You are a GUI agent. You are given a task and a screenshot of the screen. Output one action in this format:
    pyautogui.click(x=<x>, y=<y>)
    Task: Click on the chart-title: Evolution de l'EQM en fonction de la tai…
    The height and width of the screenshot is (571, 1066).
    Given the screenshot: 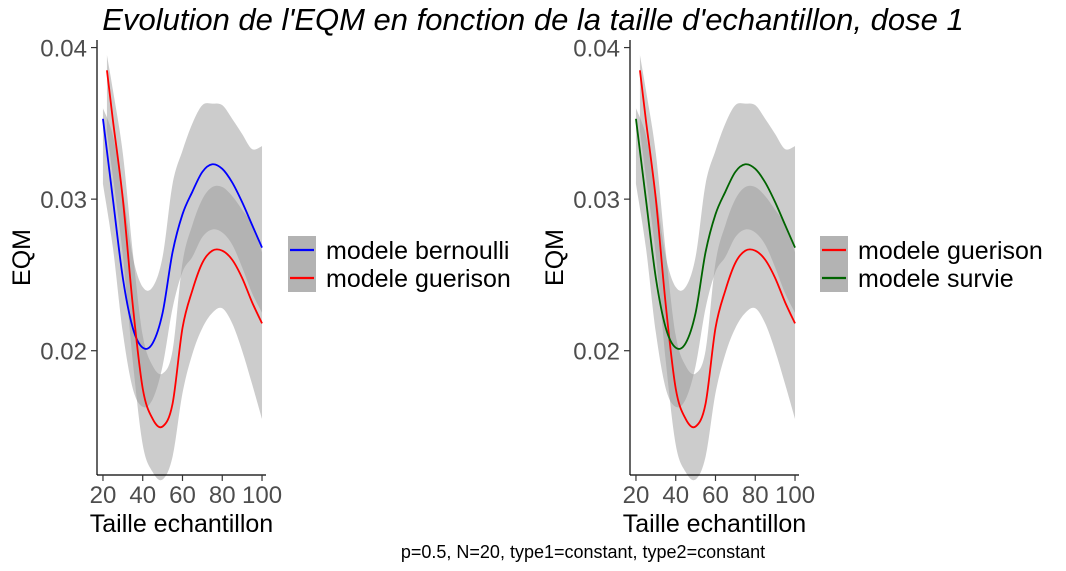 What is the action you would take?
    pyautogui.click(x=532, y=19)
    